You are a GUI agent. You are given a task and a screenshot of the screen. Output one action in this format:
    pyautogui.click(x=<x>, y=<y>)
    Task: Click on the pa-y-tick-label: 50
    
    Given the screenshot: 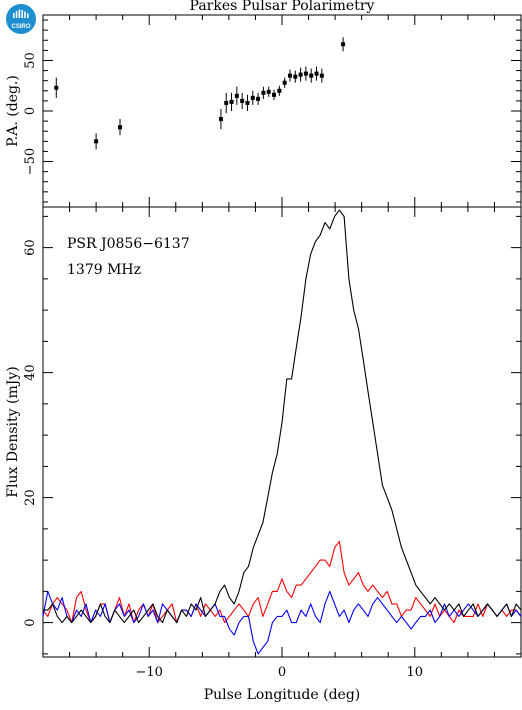 What is the action you would take?
    pyautogui.click(x=30, y=60)
    